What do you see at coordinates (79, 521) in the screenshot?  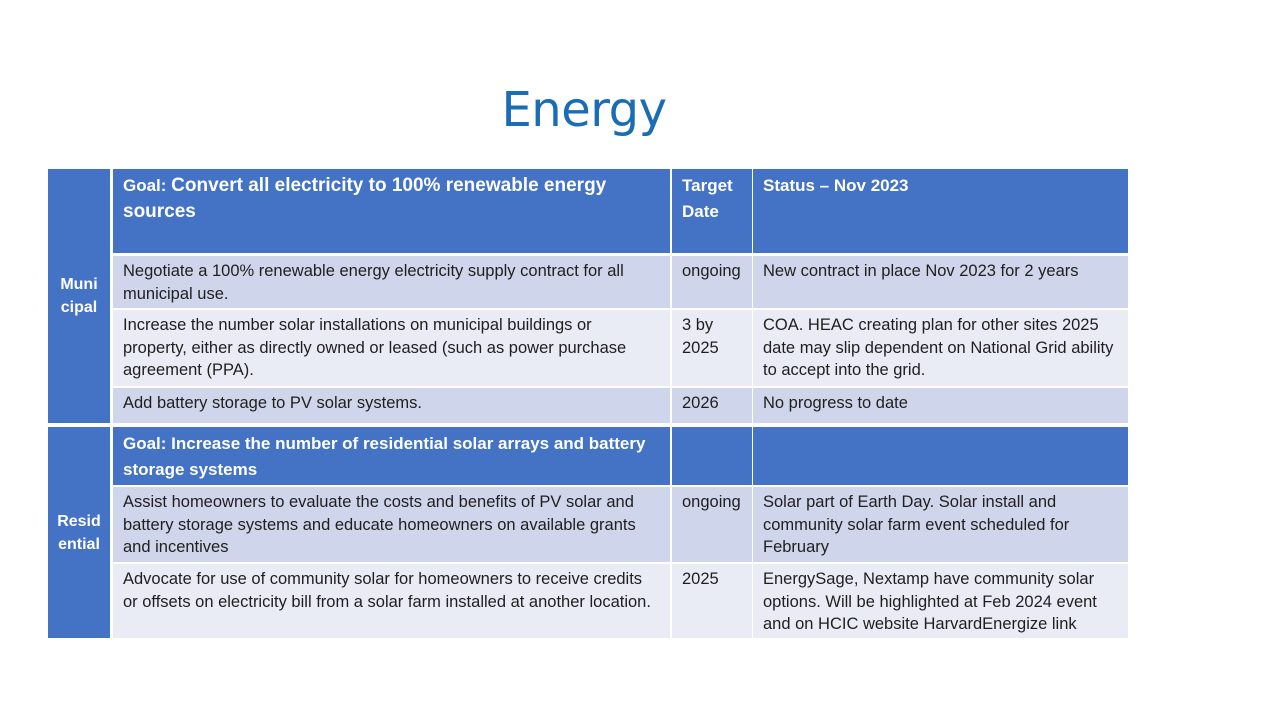 I see `section-label-line1: Resid` at bounding box center [79, 521].